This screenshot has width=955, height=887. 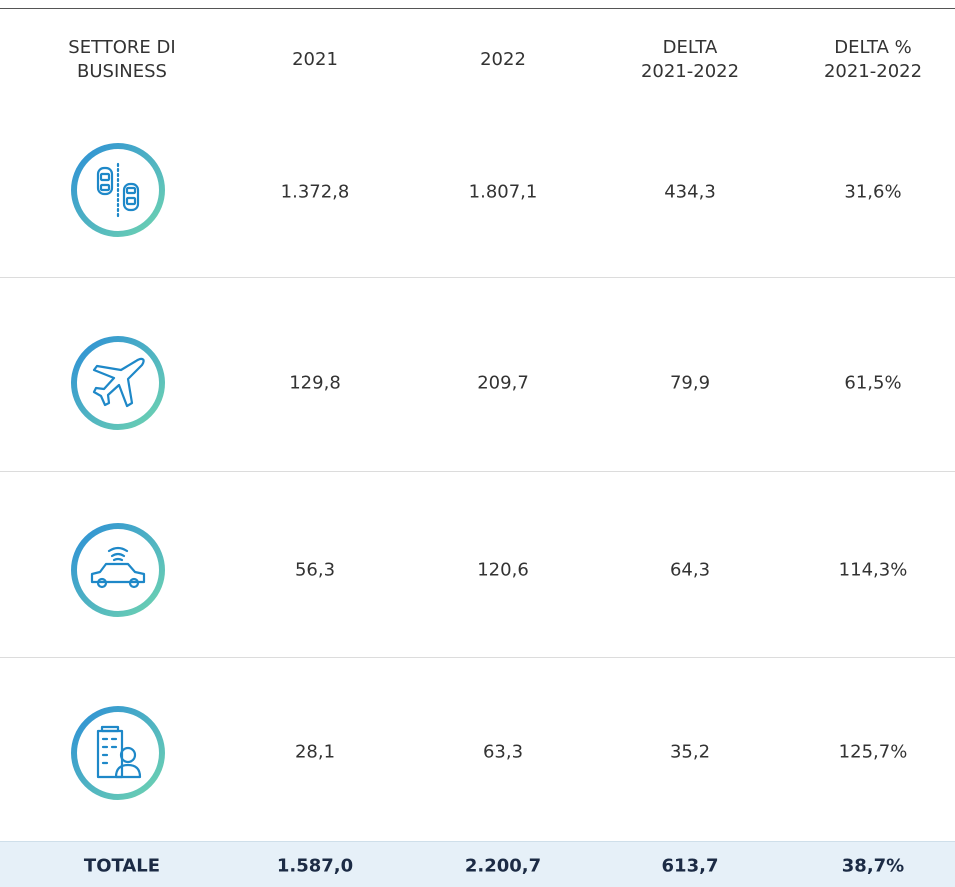 What do you see at coordinates (690, 866) in the screenshot?
I see `total-cell: 613,7` at bounding box center [690, 866].